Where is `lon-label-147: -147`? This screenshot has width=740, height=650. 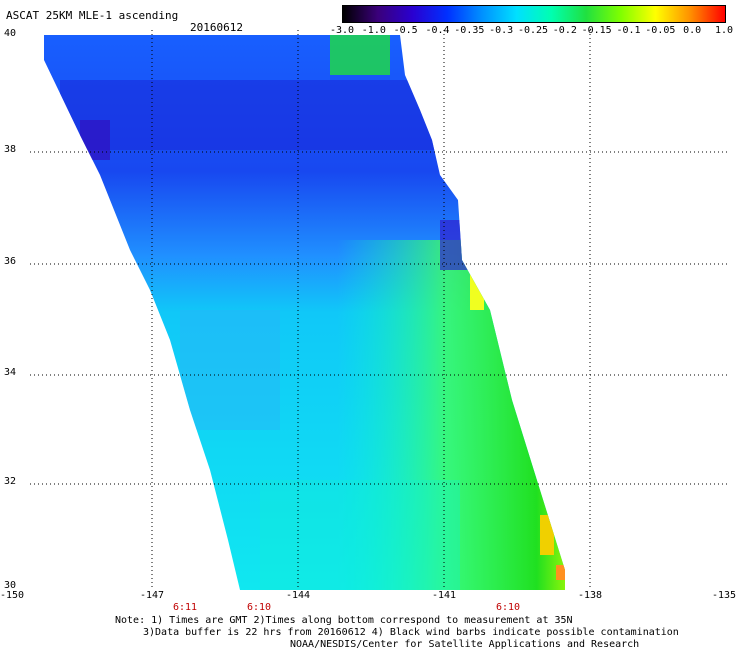
lon-label-147: -147 is located at coordinates (152, 595).